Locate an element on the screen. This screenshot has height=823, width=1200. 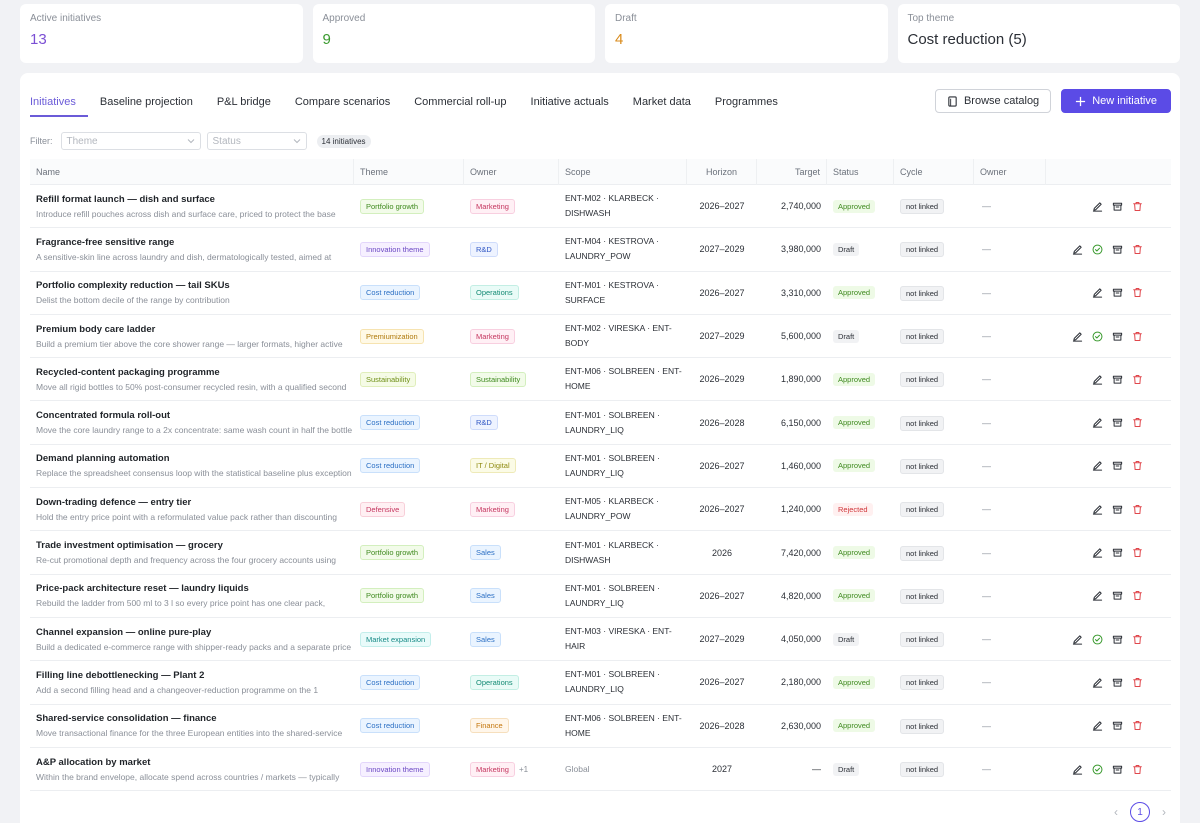
tab-baseline-projection: Baseline projection is located at coordinates (146, 102).